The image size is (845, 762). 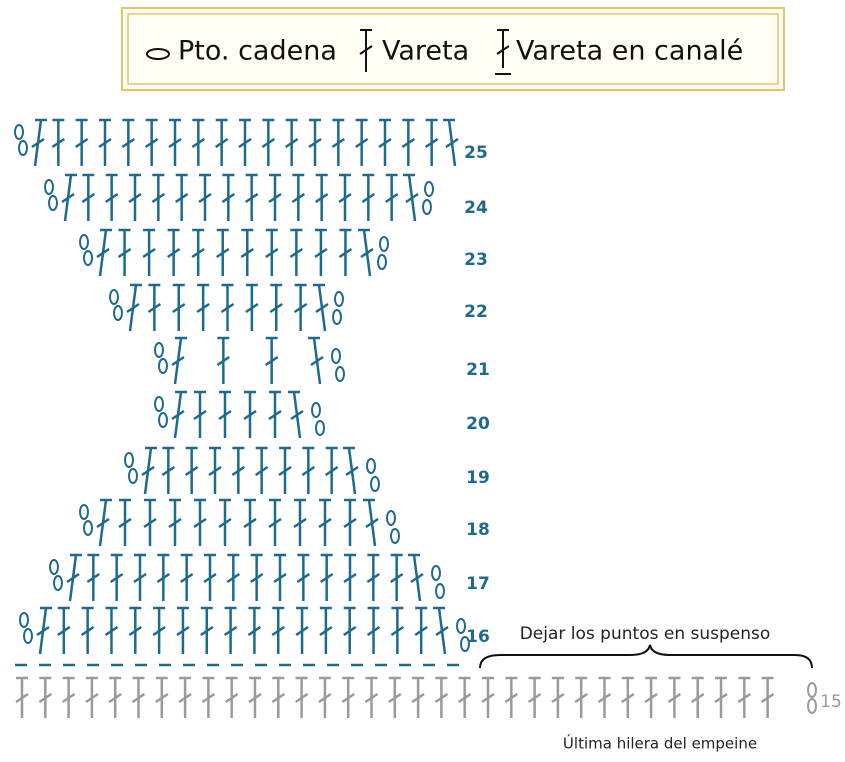 What do you see at coordinates (476, 153) in the screenshot?
I see `row-number: 25` at bounding box center [476, 153].